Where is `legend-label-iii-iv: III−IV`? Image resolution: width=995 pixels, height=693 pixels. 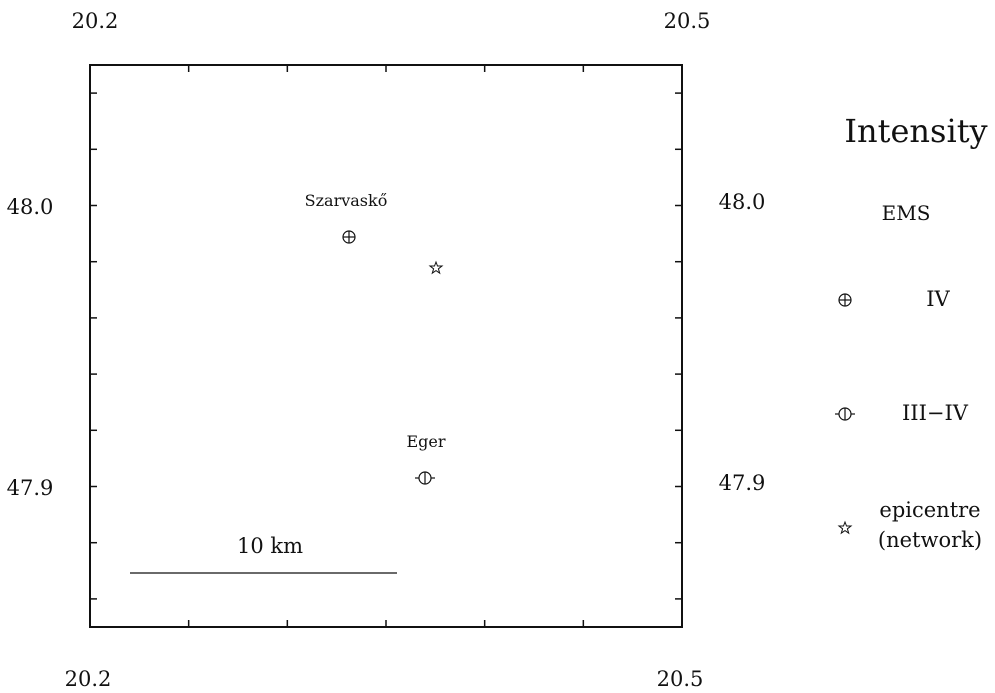 legend-label-iii-iv: III−IV is located at coordinates (935, 413).